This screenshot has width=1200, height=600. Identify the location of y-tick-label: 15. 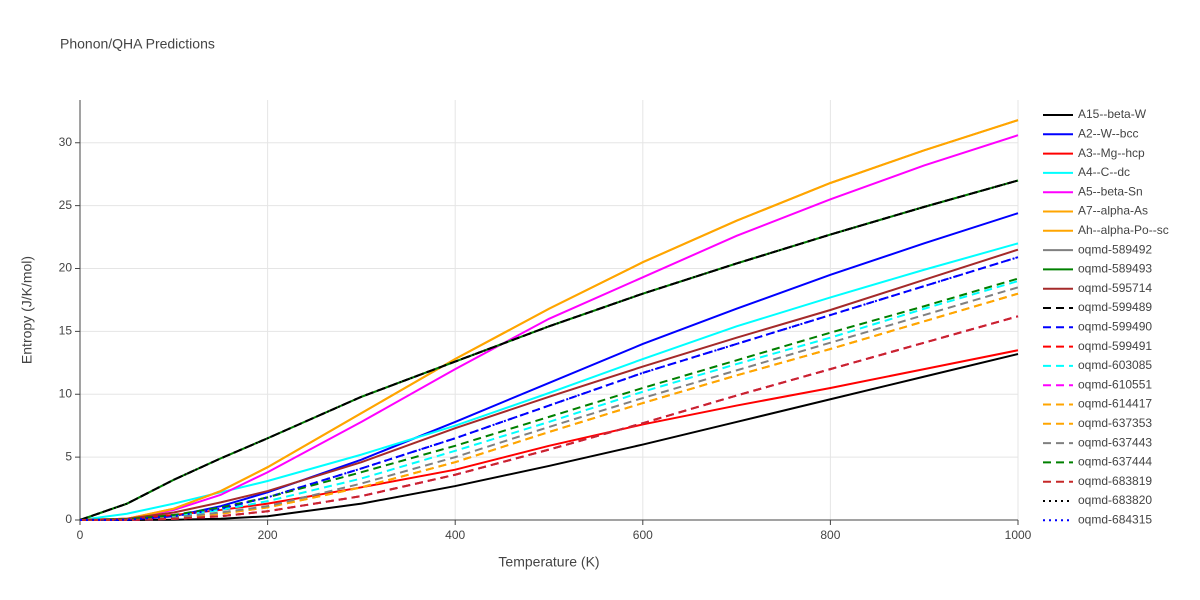
(66, 331).